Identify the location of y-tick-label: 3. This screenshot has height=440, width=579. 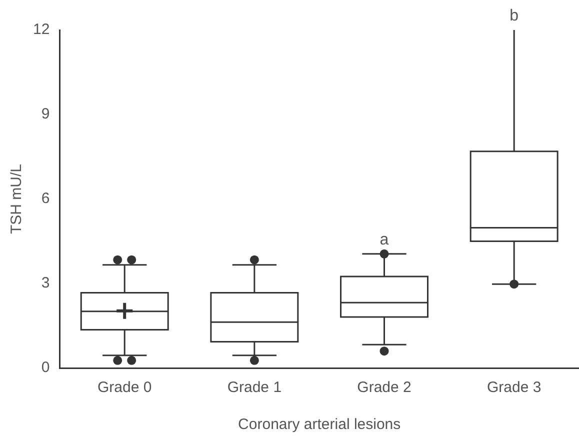
(45, 283).